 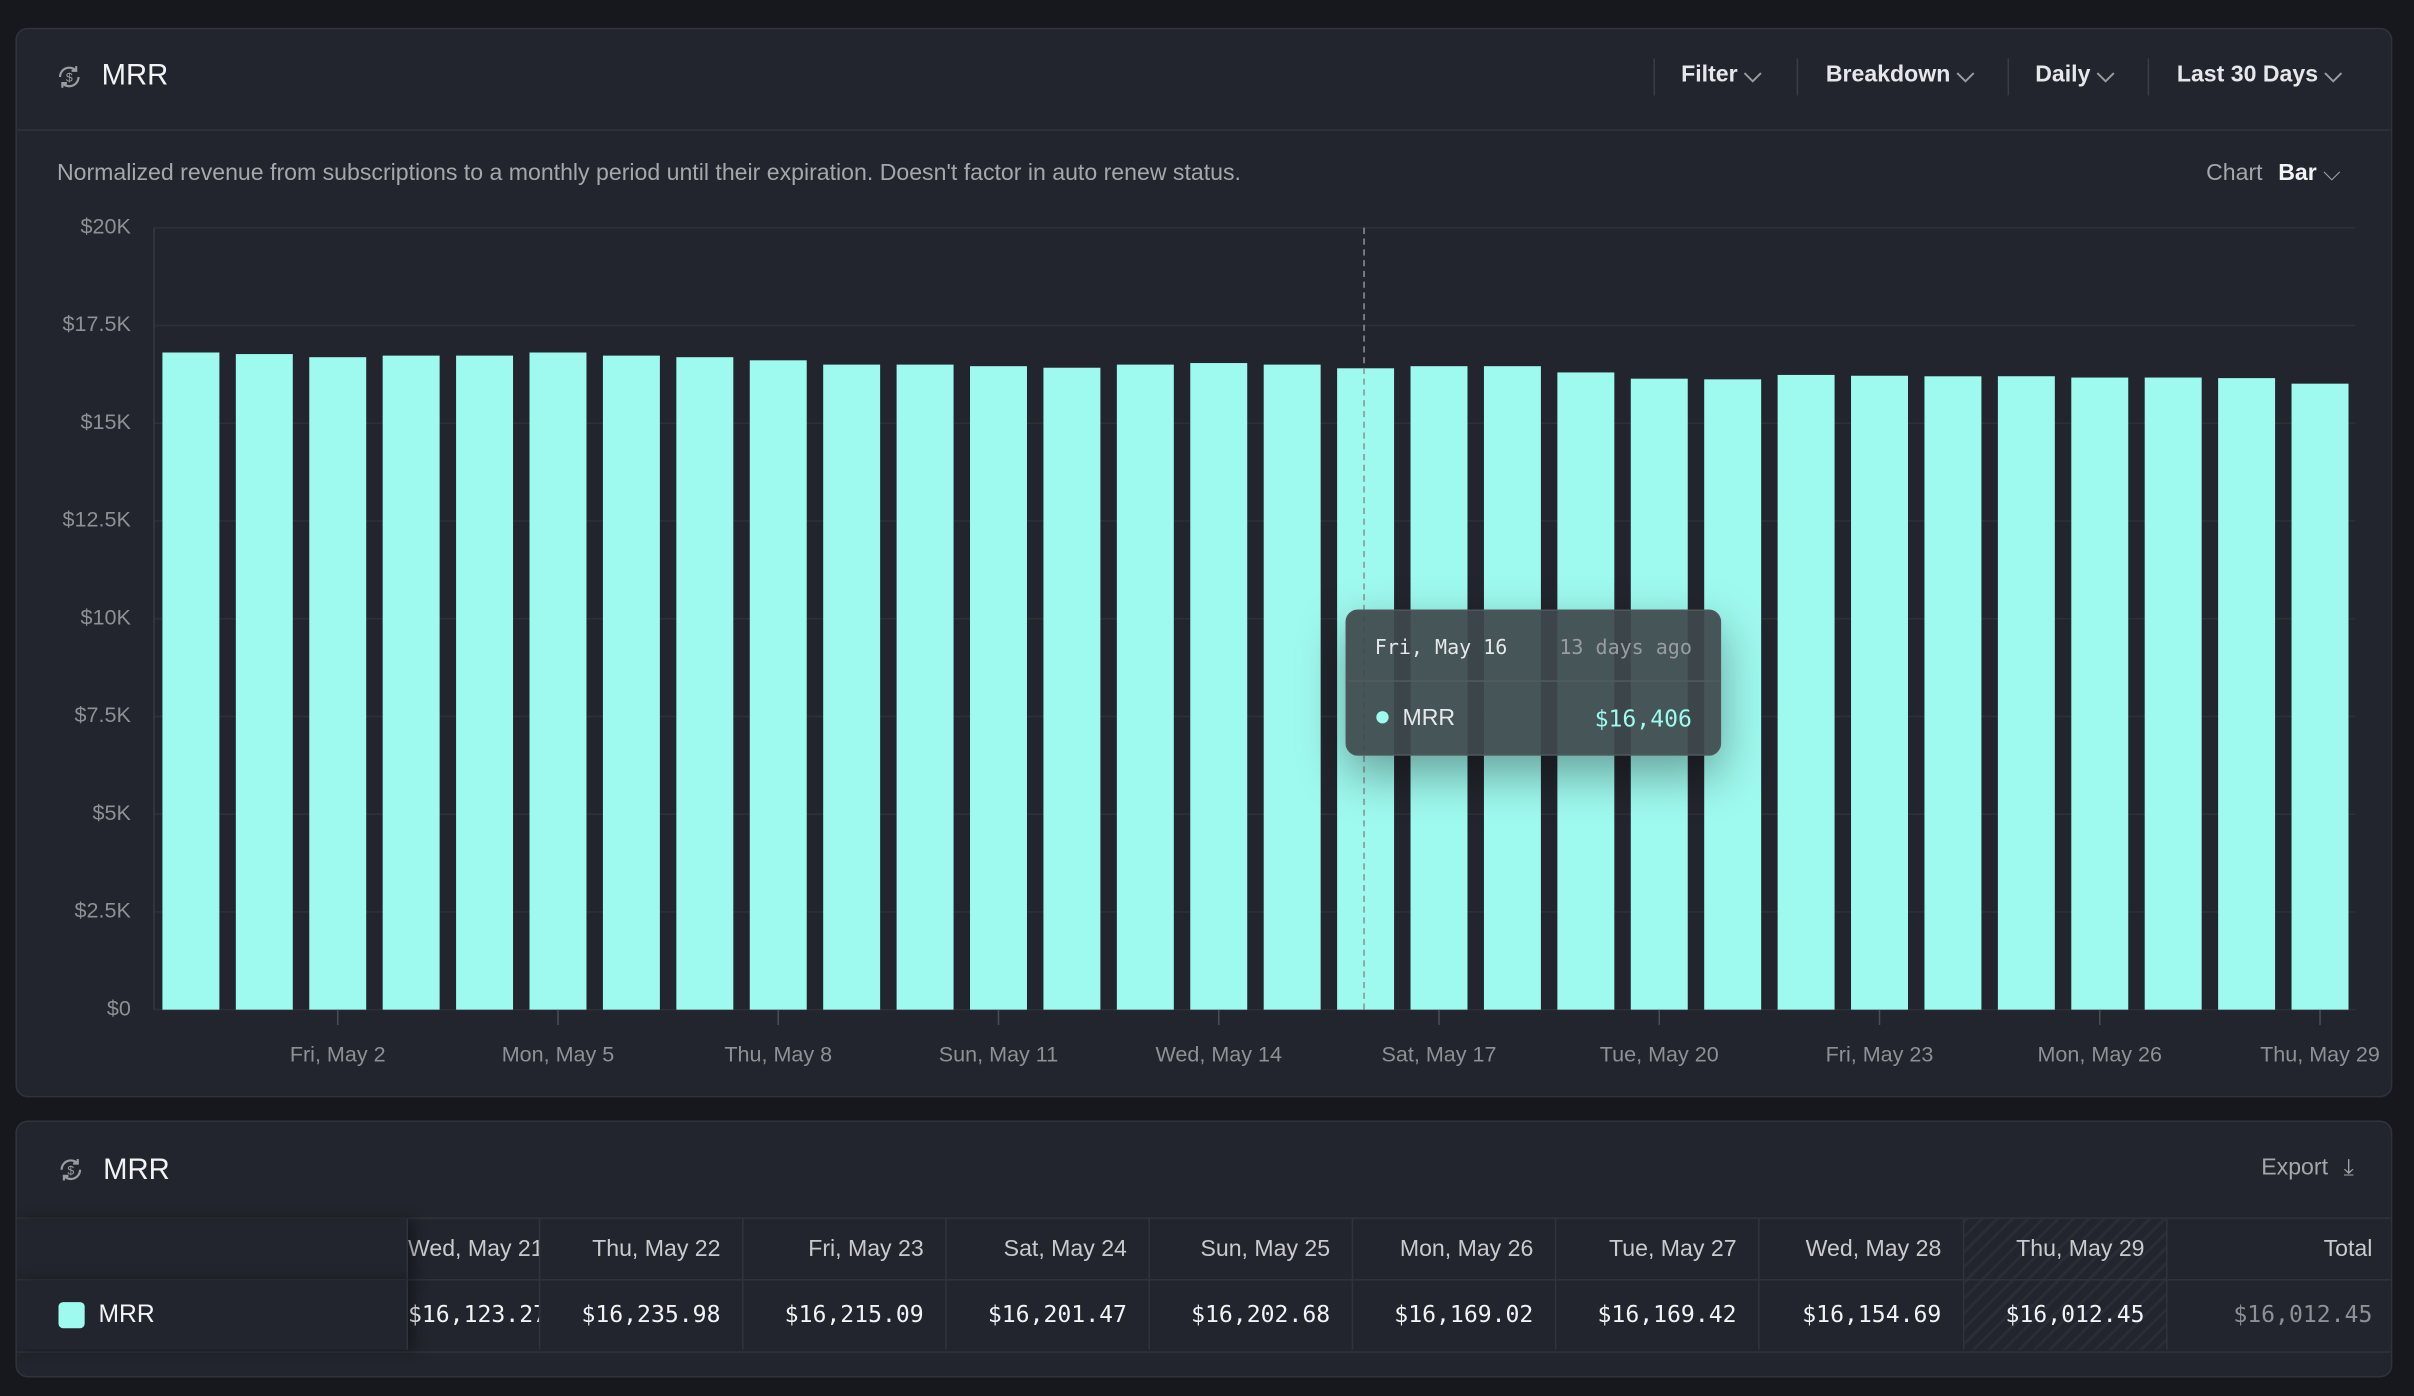 What do you see at coordinates (2279, 1250) in the screenshot?
I see `column-header: Total` at bounding box center [2279, 1250].